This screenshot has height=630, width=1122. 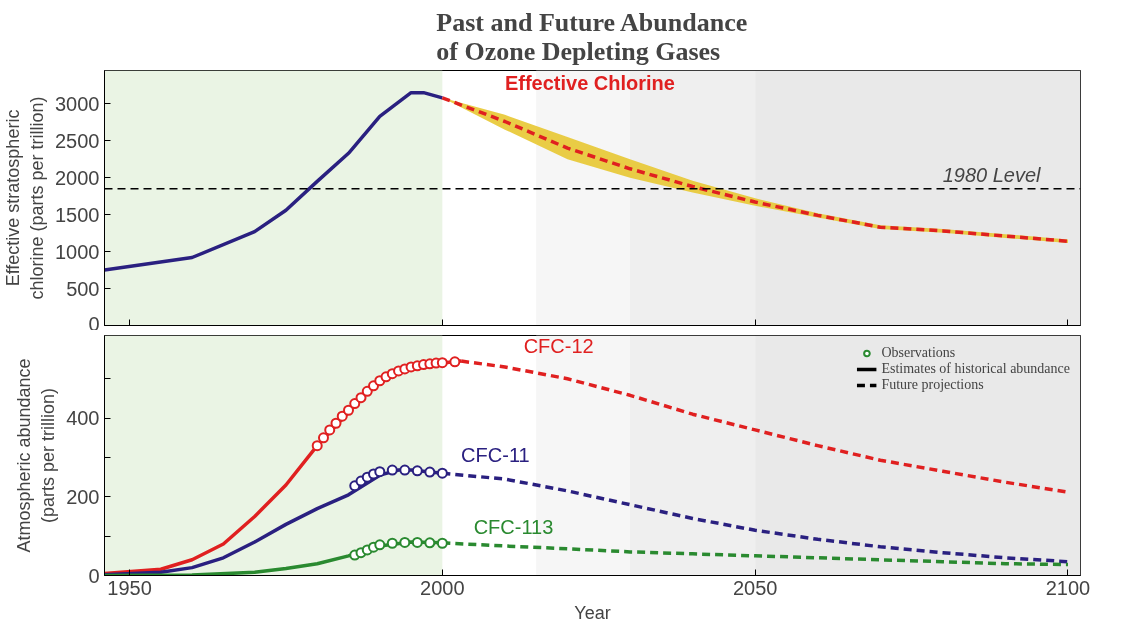 What do you see at coordinates (975, 369) in the screenshot?
I see `legend-label: Estimates of historical abundance` at bounding box center [975, 369].